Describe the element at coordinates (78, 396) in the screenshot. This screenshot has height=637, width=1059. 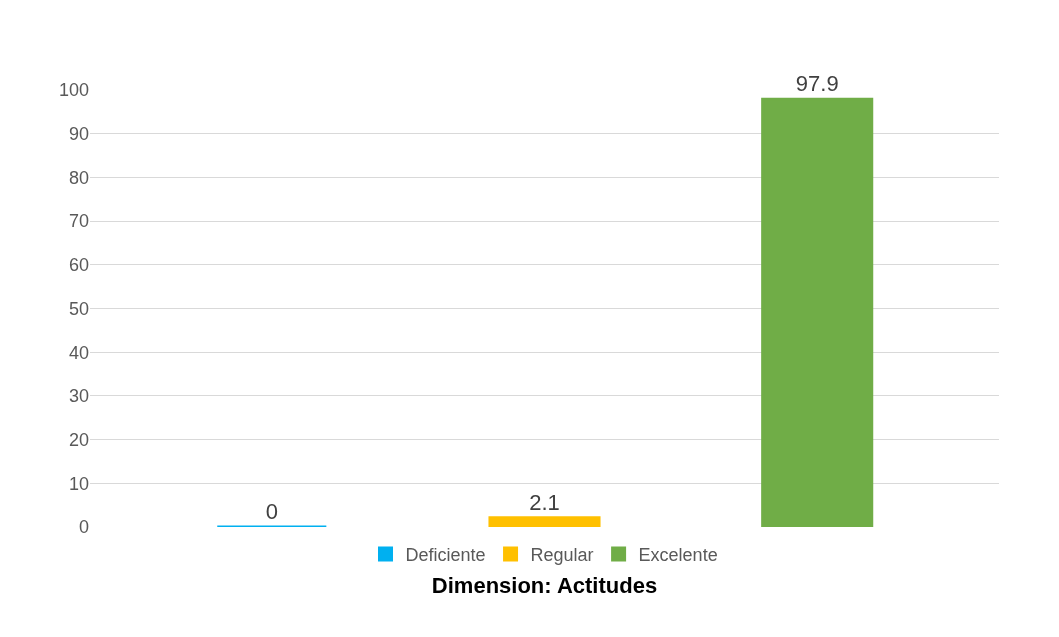
I see `y-tick-label: 30` at that location.